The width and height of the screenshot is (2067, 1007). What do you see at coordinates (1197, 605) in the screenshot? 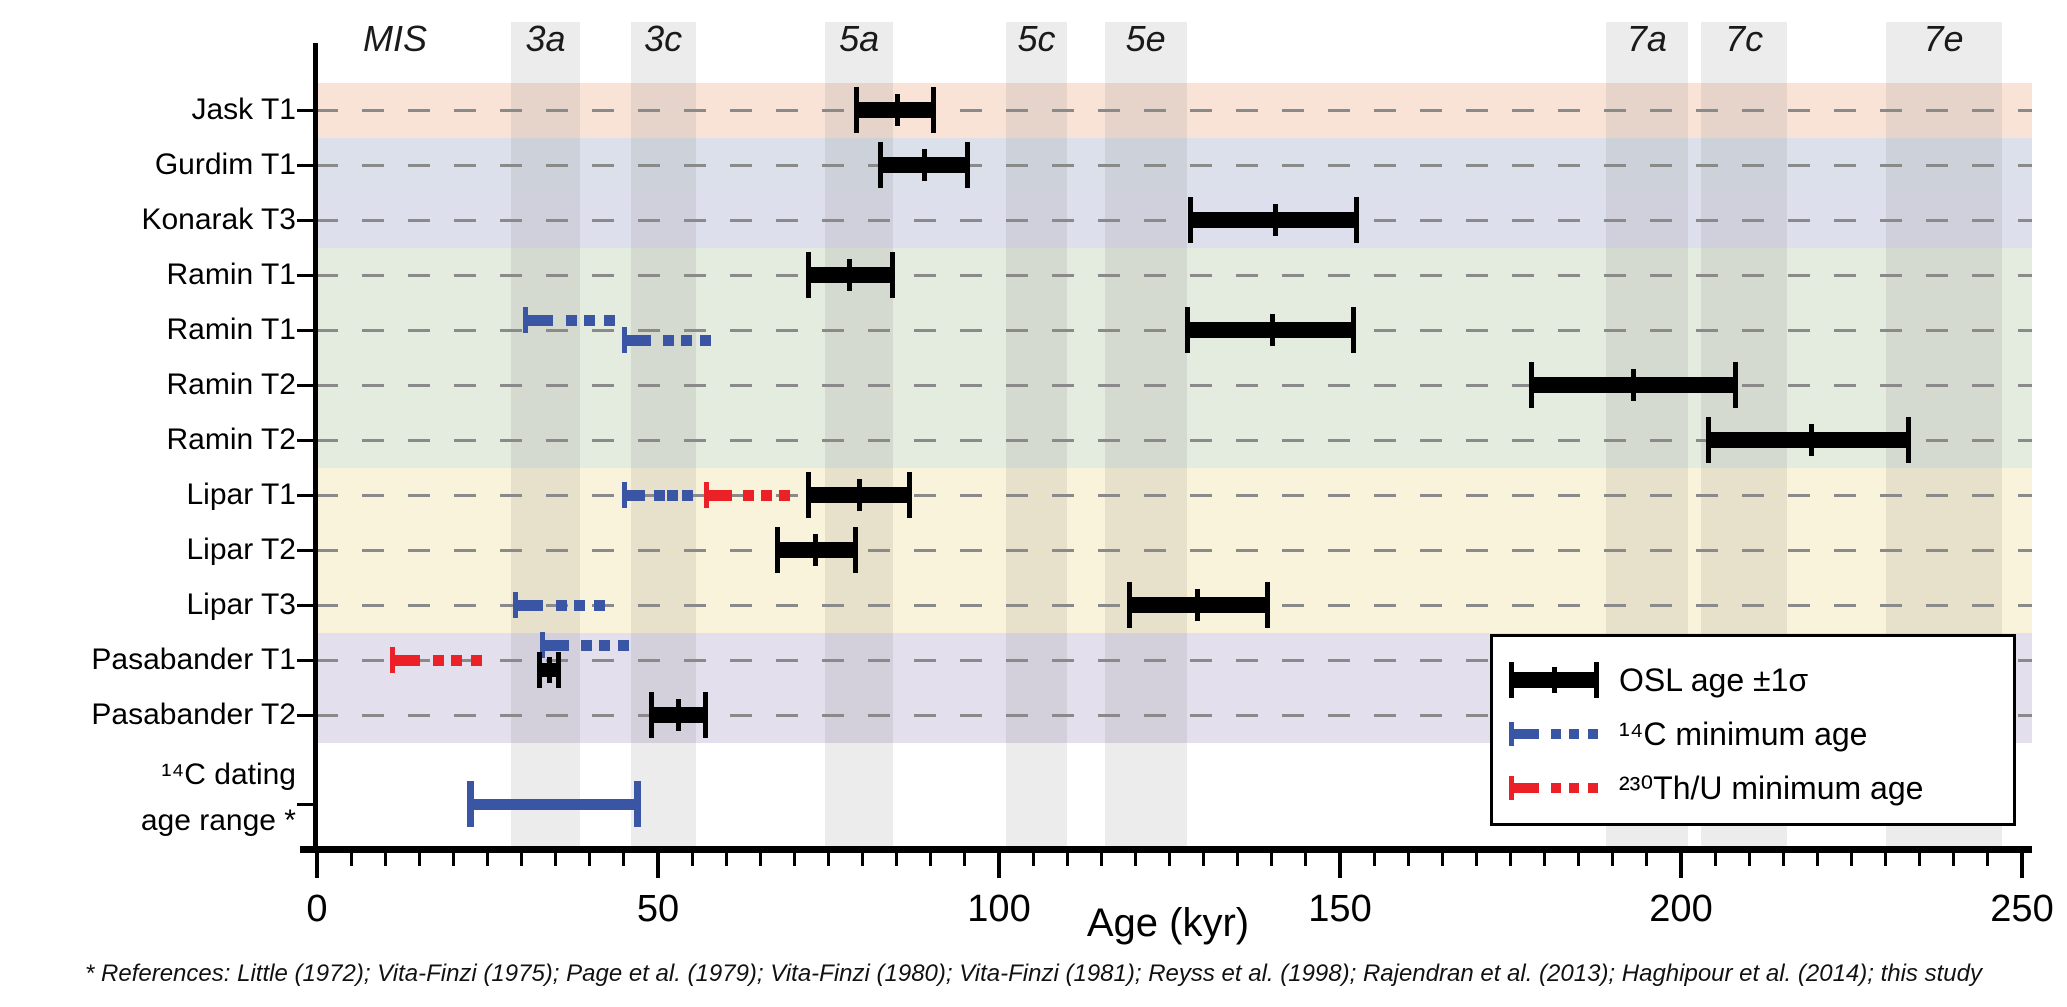
I see `lipar-t3-osl-bar-center-tick` at bounding box center [1197, 605].